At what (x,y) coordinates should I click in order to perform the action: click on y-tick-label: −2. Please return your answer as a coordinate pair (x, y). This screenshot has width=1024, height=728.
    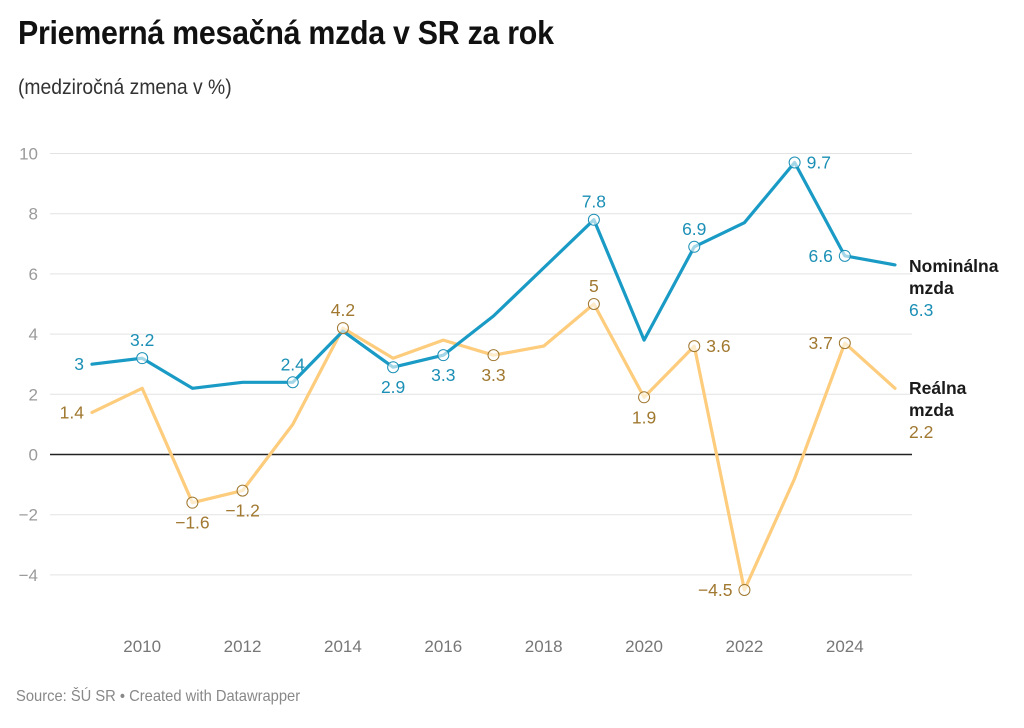
    Looking at the image, I should click on (28, 515).